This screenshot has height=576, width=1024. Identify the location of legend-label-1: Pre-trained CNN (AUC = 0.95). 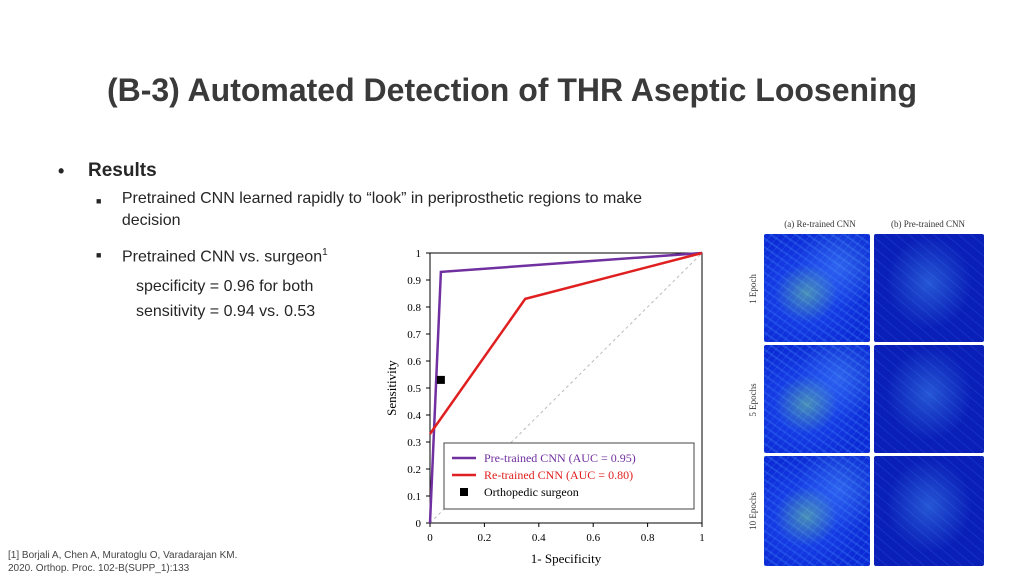
(560, 458).